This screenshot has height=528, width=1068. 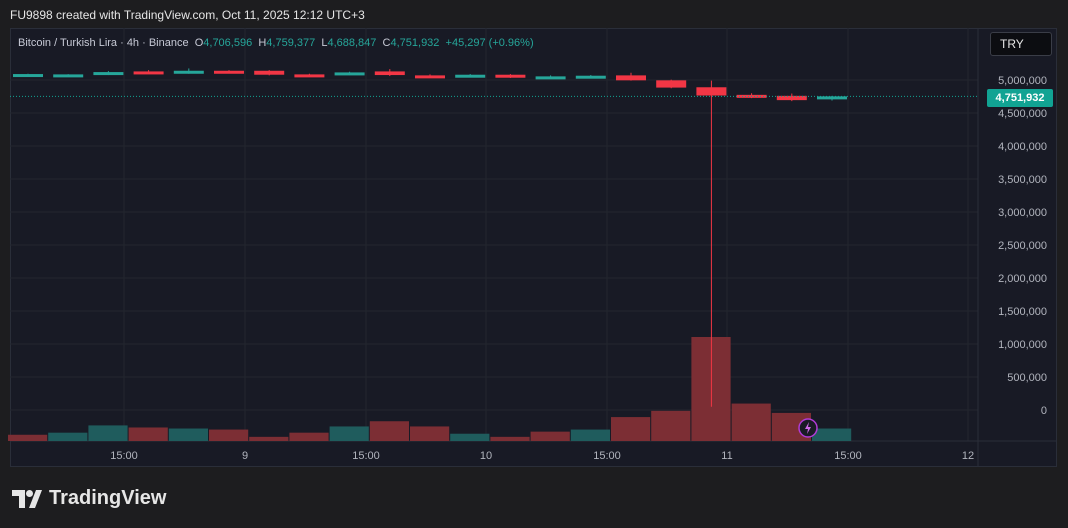 What do you see at coordinates (386, 43) in the screenshot?
I see `close-label: C` at bounding box center [386, 43].